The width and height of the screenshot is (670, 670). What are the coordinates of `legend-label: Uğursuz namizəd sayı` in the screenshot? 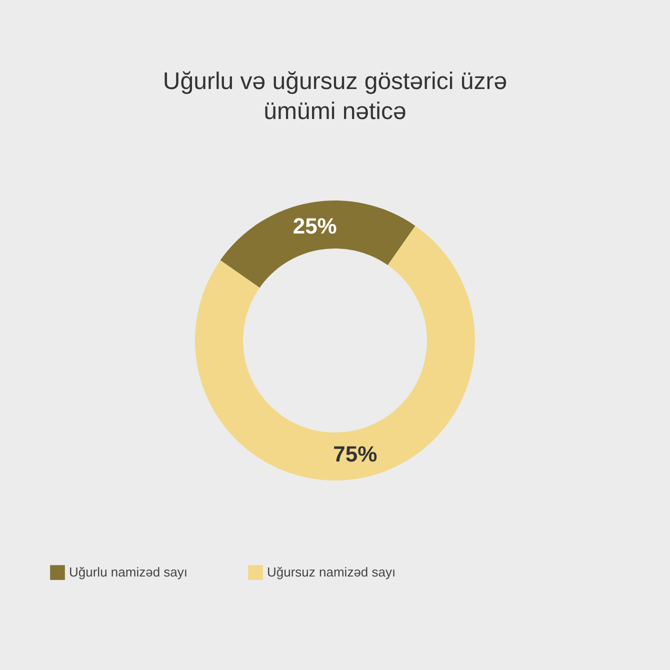 It's located at (331, 572).